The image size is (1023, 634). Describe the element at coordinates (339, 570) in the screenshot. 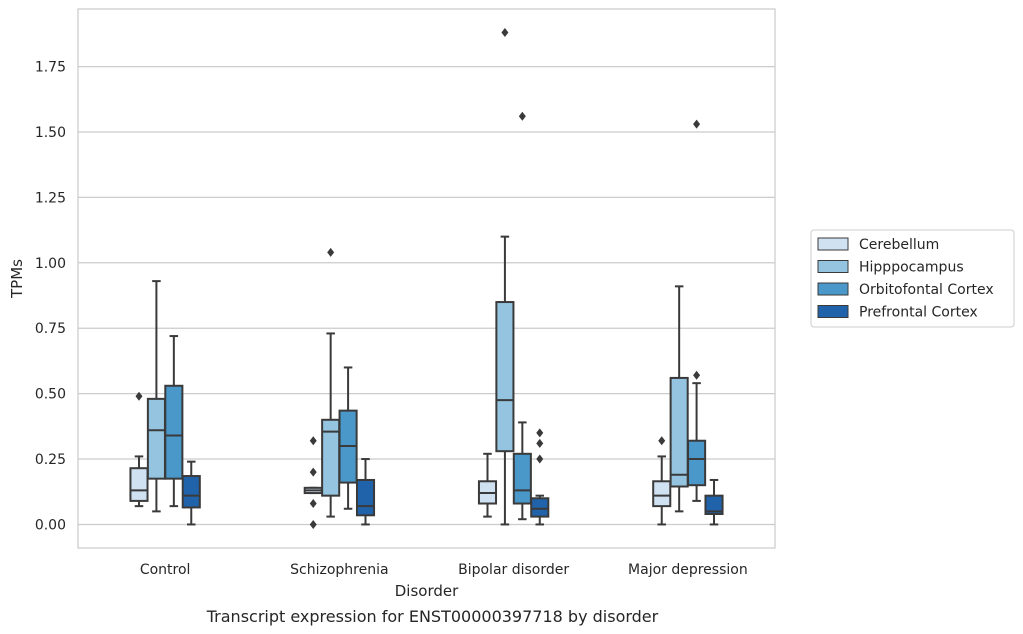

I see `x-tick-label: Schizophrenia` at that location.